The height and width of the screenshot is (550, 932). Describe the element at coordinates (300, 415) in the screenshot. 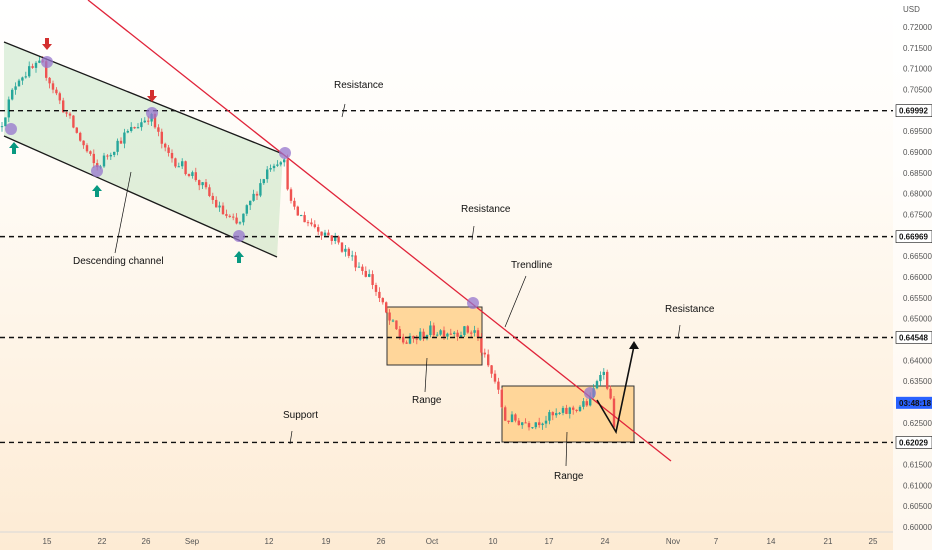

I see `support-label: Support` at that location.